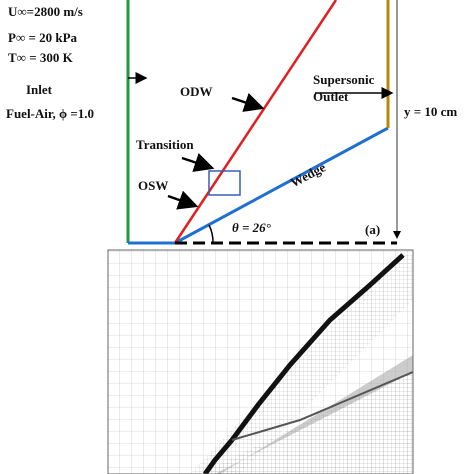 This screenshot has width=474, height=474. I want to click on outlet-line1: Supersonic, so click(344, 79).